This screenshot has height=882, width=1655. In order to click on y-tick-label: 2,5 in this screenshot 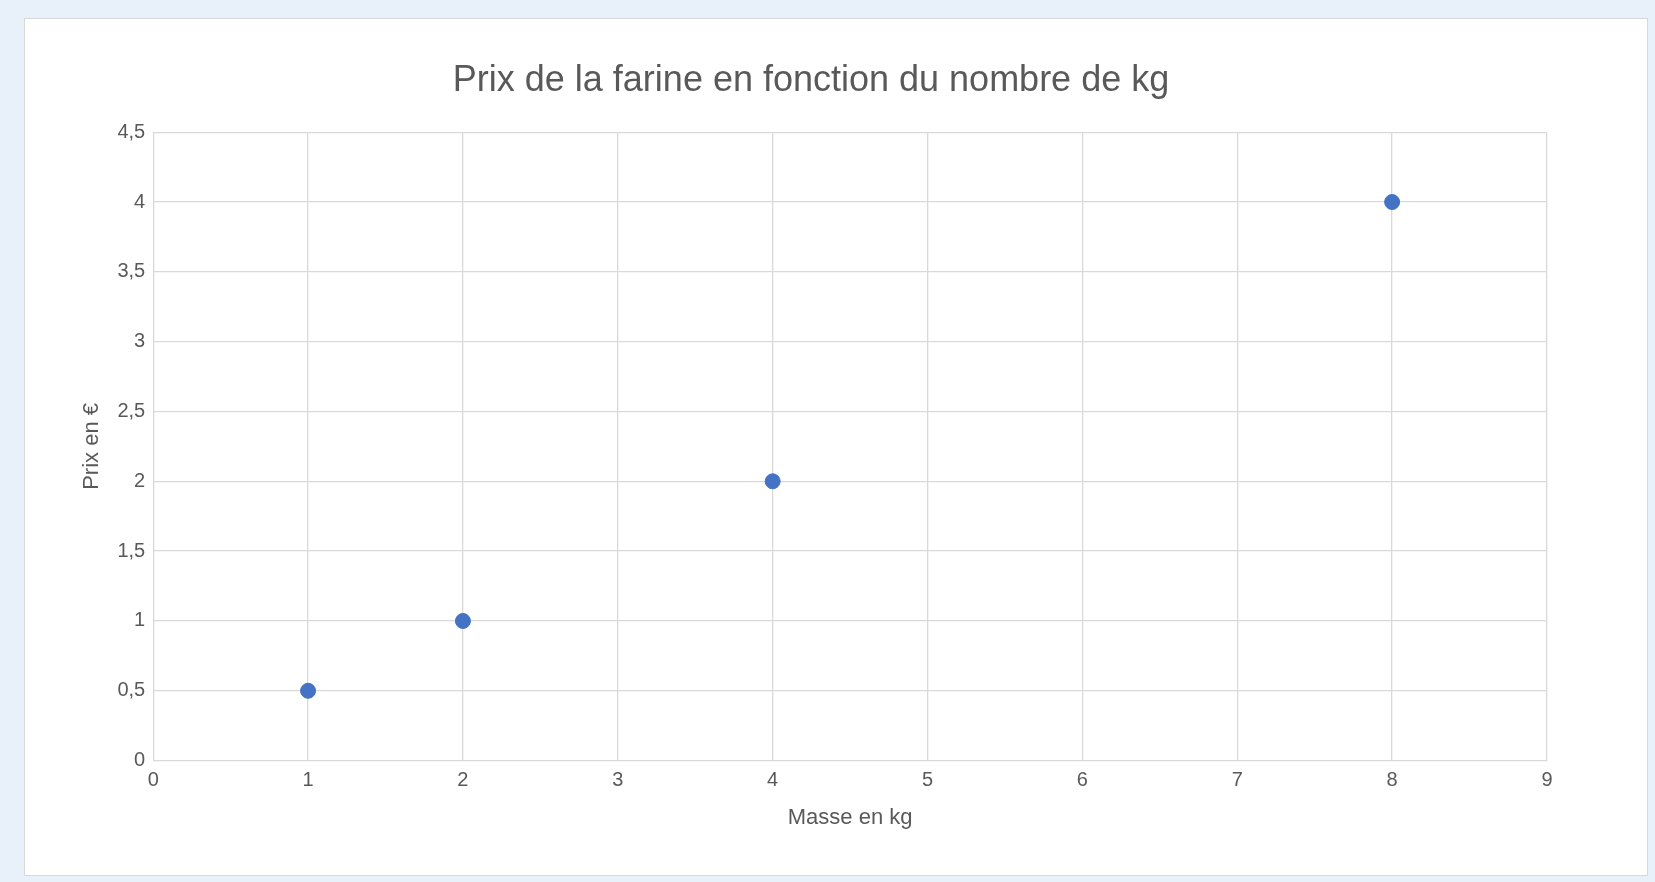, I will do `click(131, 410)`.